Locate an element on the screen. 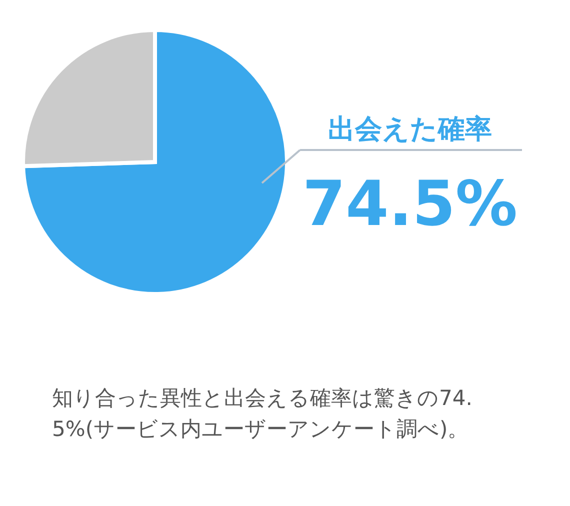 The image size is (570, 506). slice-label: 出会えた確率 is located at coordinates (410, 129).